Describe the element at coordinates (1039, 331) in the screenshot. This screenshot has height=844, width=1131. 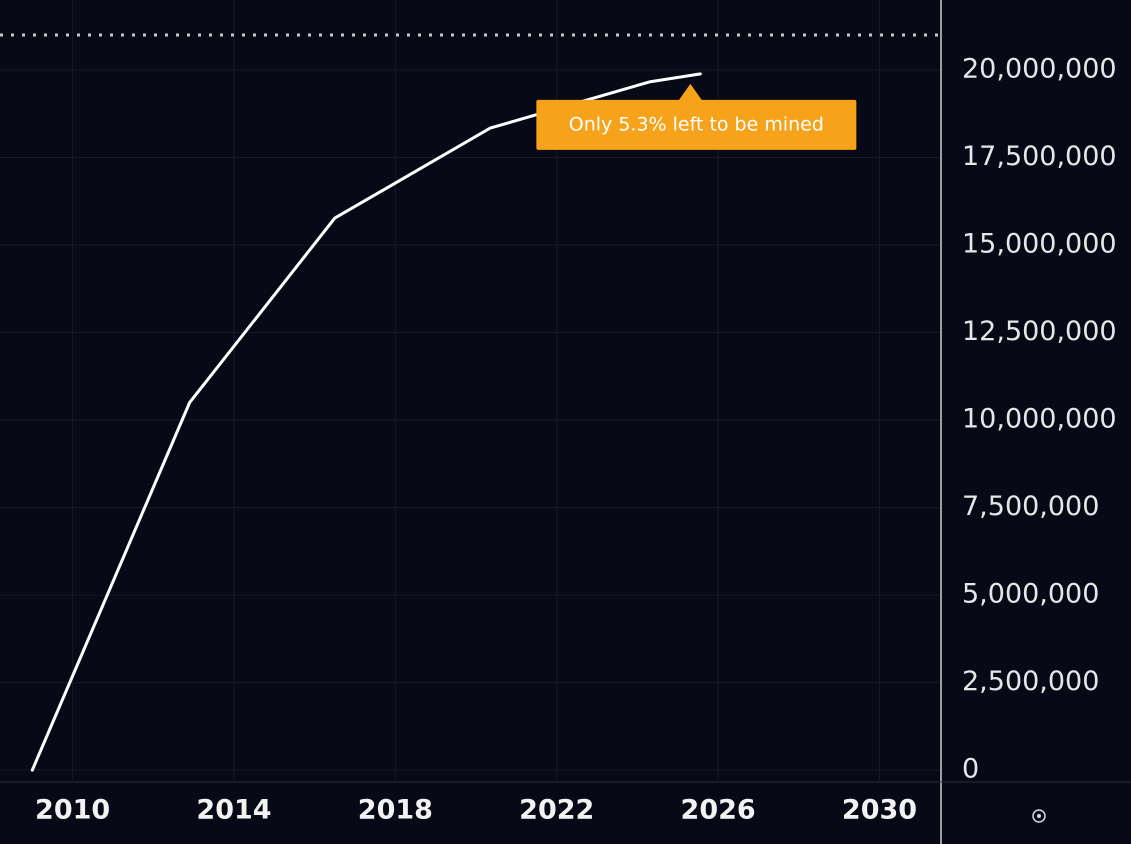
I see `y-tick-label: 12,500,000` at that location.